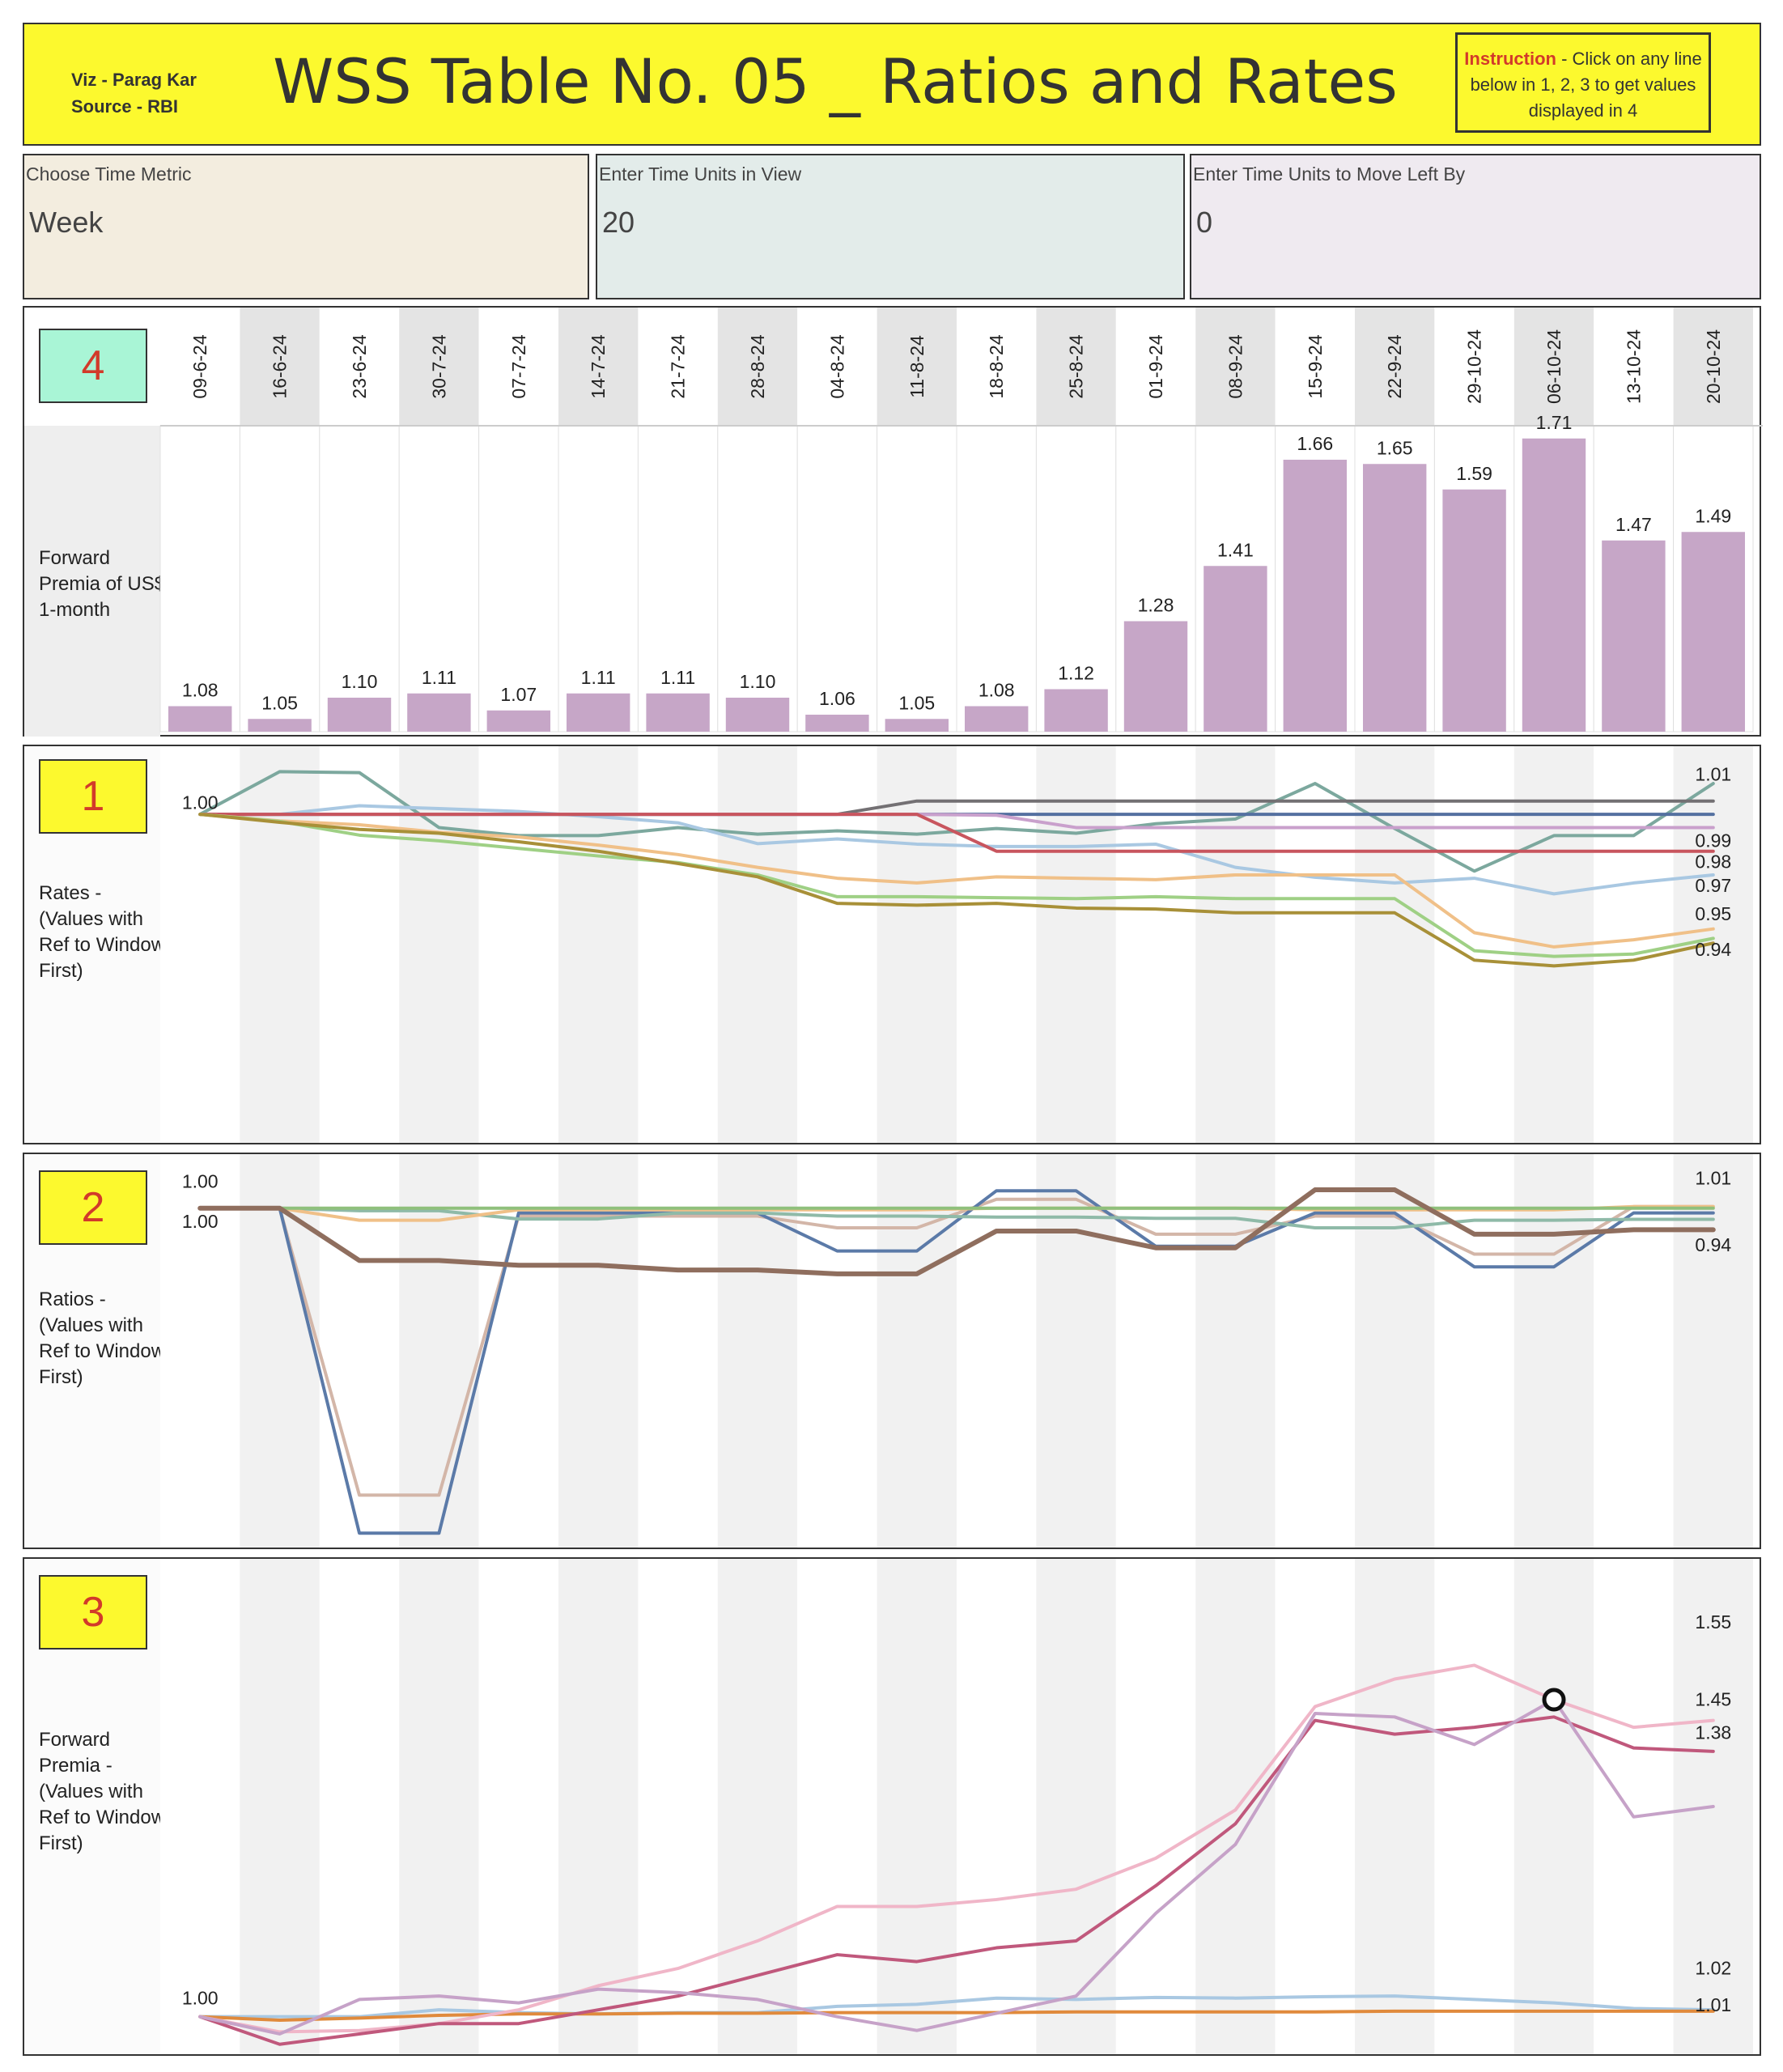 This screenshot has height=2072, width=1783. I want to click on dashboard-title: WSS Table No. 05 _ Ratios and Rates, so click(835, 81).